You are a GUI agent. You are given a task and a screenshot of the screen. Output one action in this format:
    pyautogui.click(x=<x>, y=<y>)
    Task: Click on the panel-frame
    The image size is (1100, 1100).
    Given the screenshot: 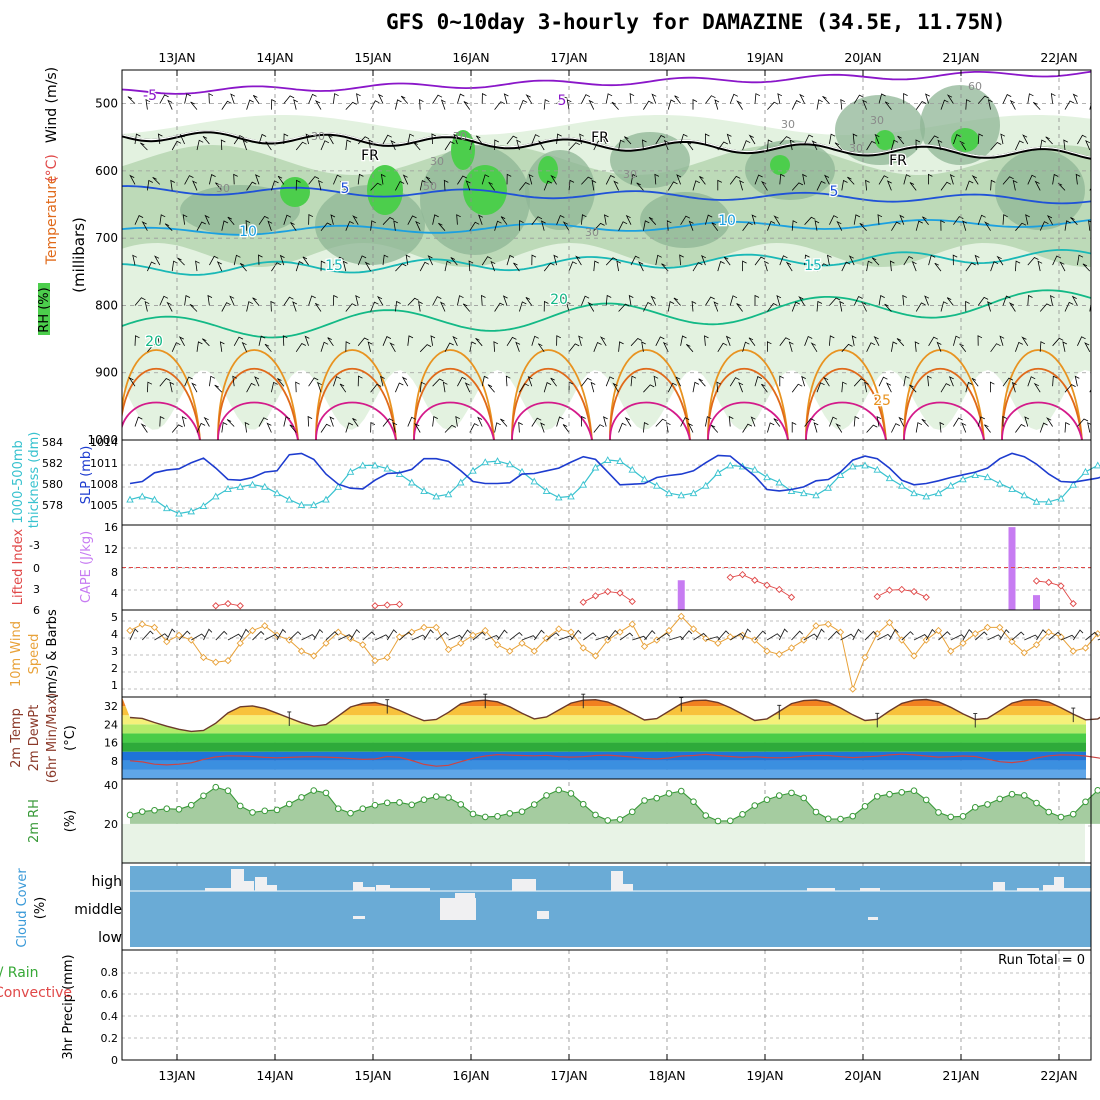 What is the action you would take?
    pyautogui.click(x=606, y=1005)
    